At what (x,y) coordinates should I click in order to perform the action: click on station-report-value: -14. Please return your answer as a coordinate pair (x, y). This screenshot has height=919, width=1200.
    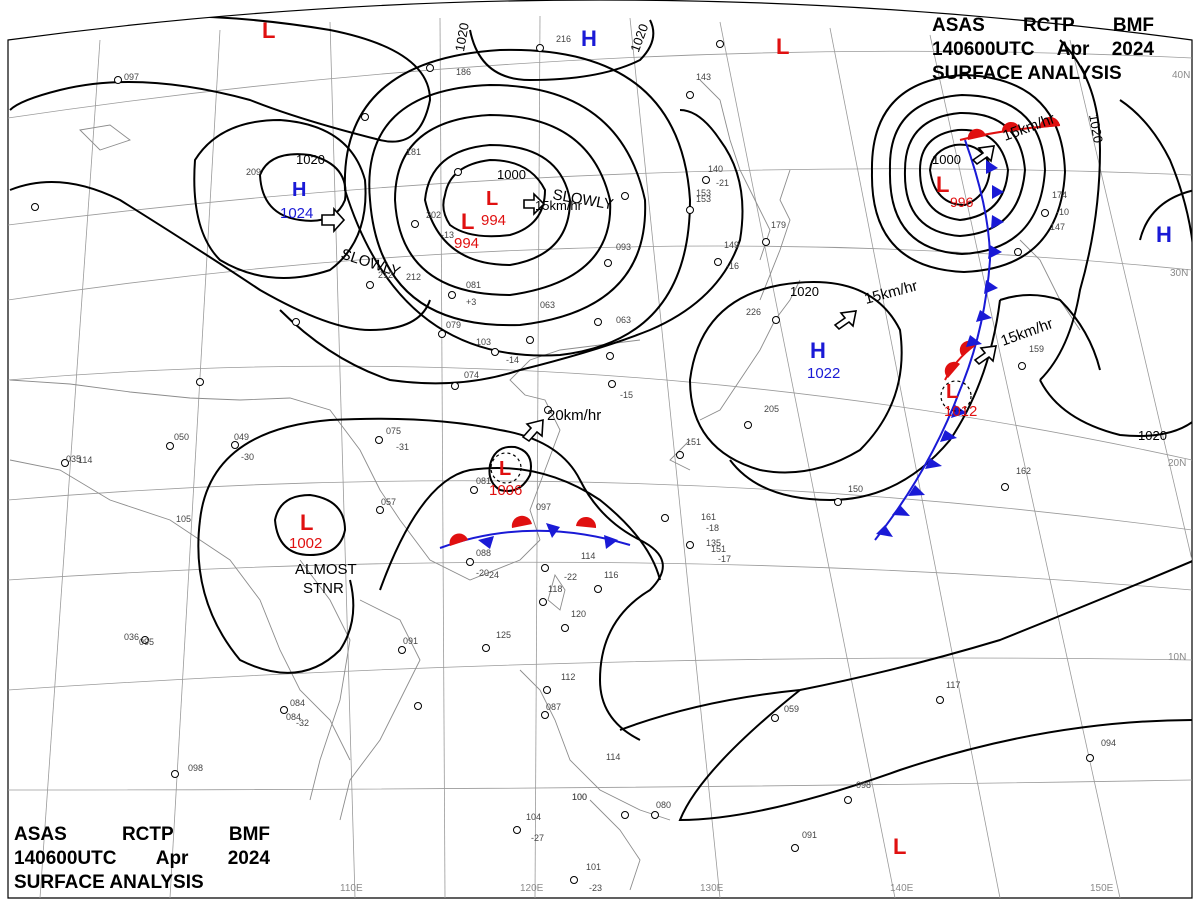
    Looking at the image, I should click on (512, 360).